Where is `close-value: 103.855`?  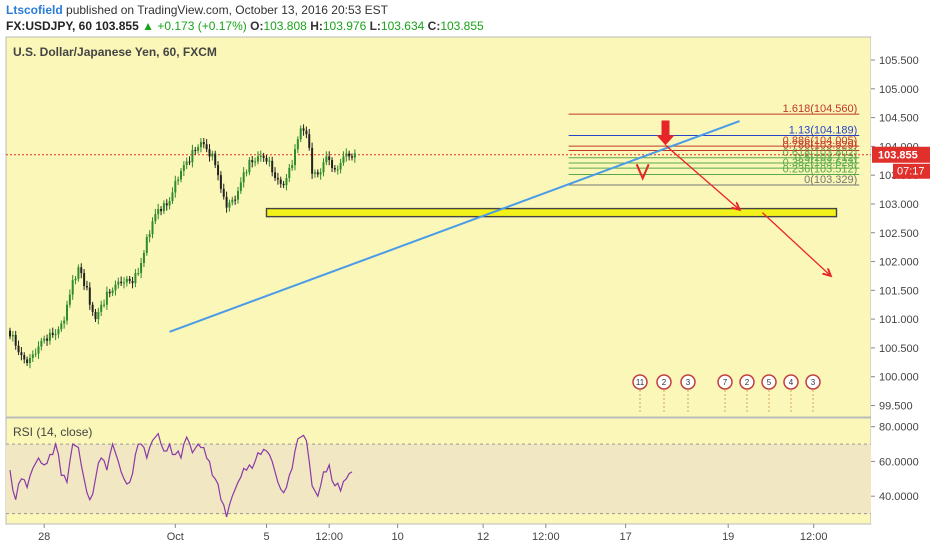
close-value: 103.855 is located at coordinates (462, 26).